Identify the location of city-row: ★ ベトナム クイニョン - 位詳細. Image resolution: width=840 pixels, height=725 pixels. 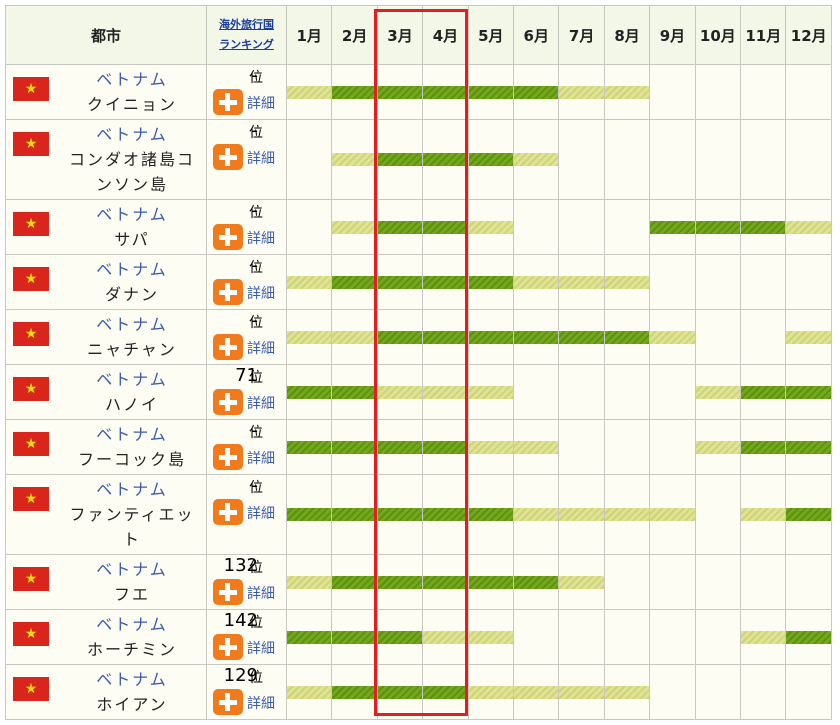
(418, 92).